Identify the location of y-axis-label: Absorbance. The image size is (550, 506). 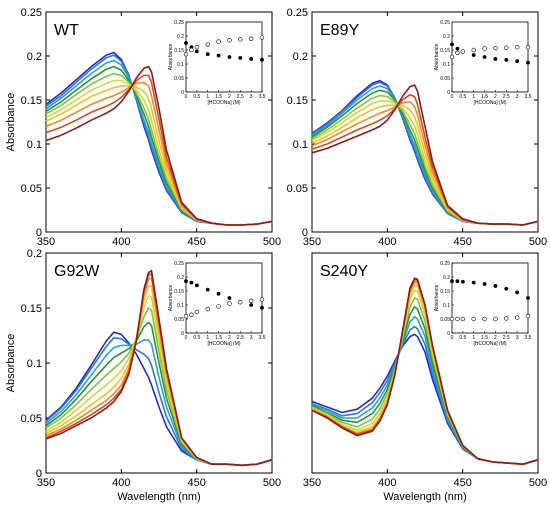
(11, 363).